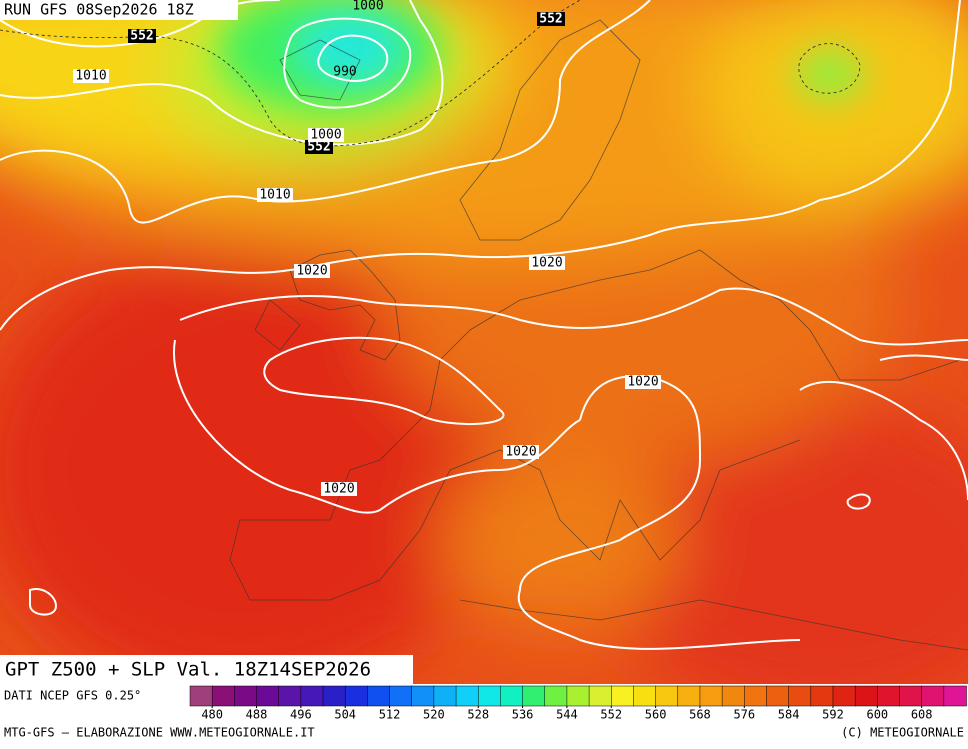 The width and height of the screenshot is (968, 749). What do you see at coordinates (301, 715) in the screenshot?
I see `colorbar-tick-label: 496` at bounding box center [301, 715].